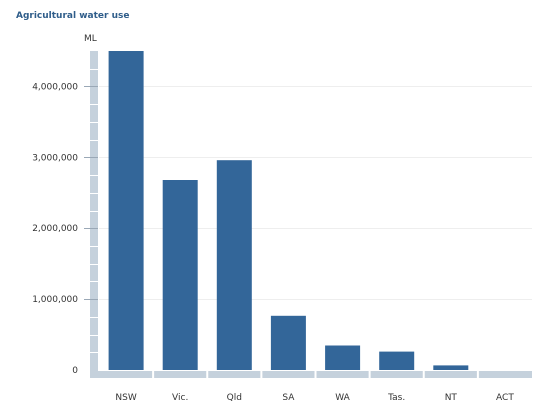 This screenshot has width=555, height=406. I want to click on bar-tas, so click(397, 360).